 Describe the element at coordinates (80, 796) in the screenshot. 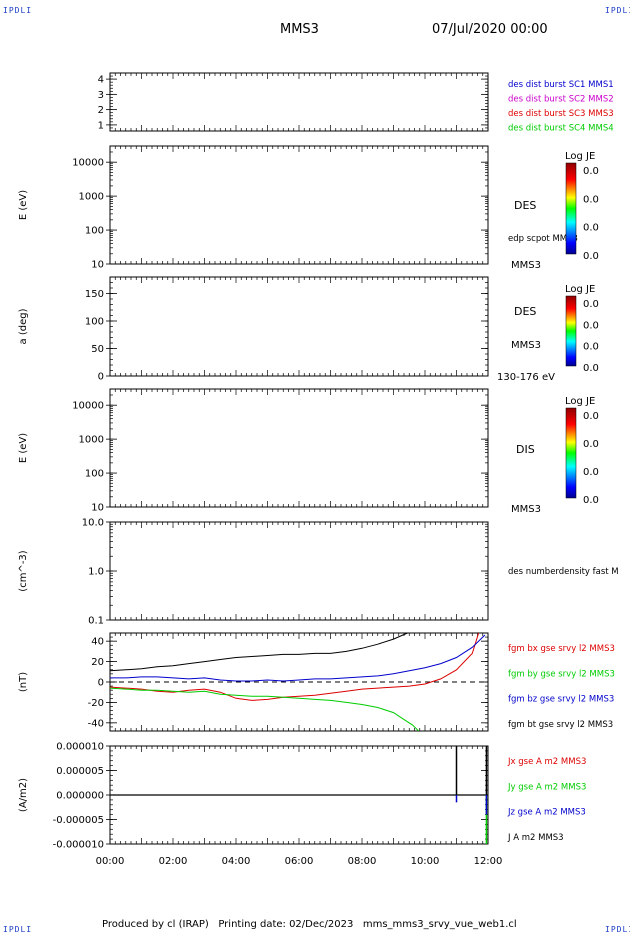

I see `y-tick-label: 0.000000` at that location.